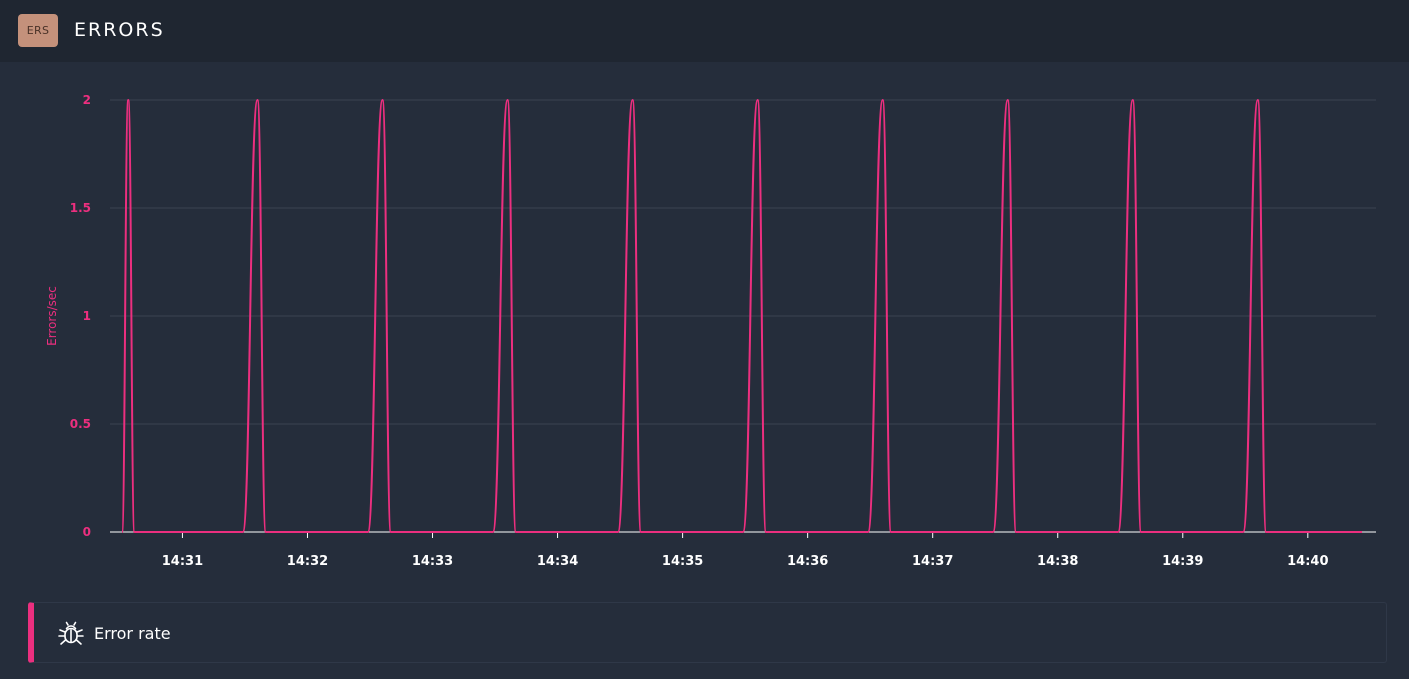 This screenshot has width=1409, height=679. Describe the element at coordinates (307, 561) in the screenshot. I see `x-tick-label: 14:32` at that location.